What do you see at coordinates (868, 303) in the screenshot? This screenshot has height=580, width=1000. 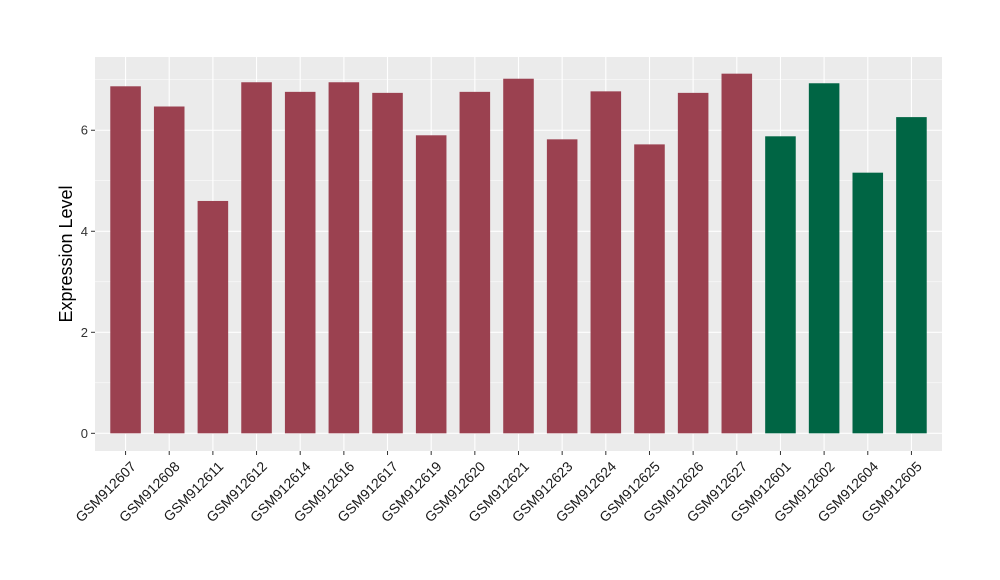 I see `bar-GSM912604` at bounding box center [868, 303].